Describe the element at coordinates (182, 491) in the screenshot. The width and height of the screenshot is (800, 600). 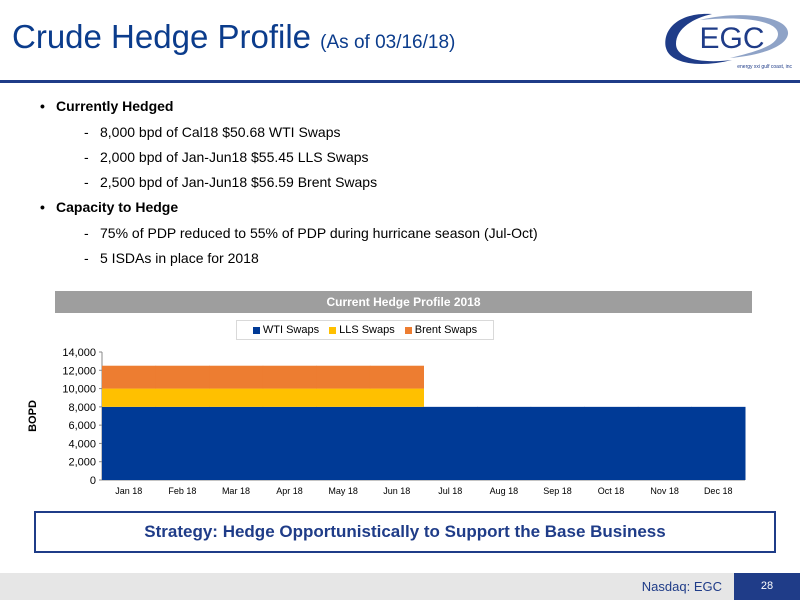
I see `x-tick-label: Feb 18` at that location.